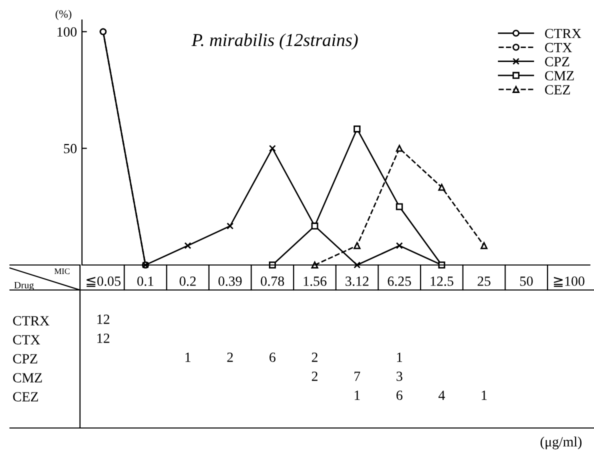 Image resolution: width=594 pixels, height=453 pixels. Describe the element at coordinates (399, 281) in the screenshot. I see `x-tick-label: 6.25` at that location.